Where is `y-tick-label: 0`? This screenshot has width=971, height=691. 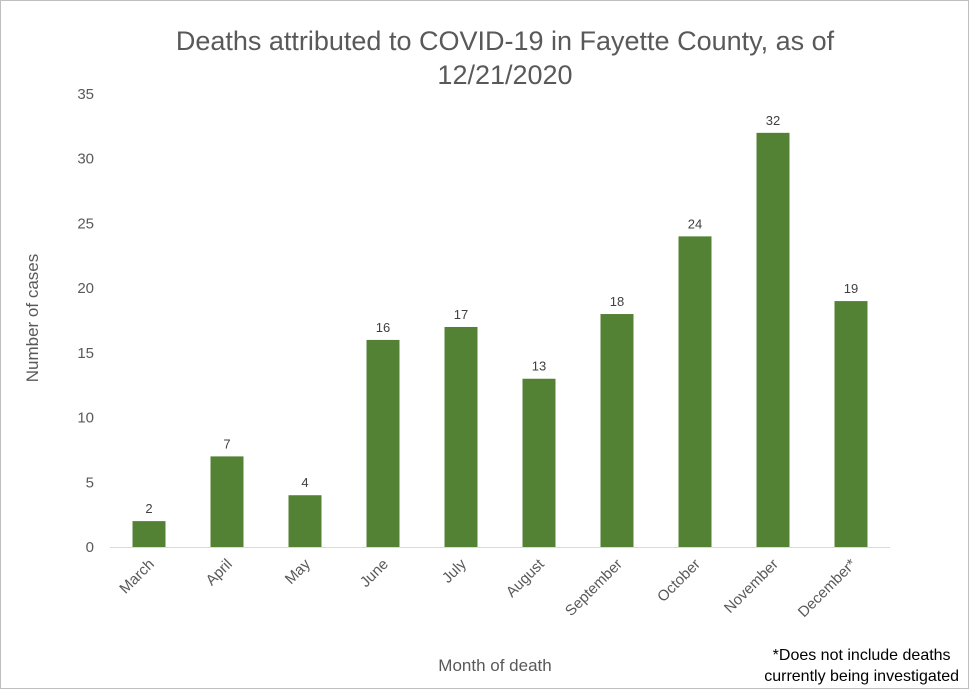
y-tick-label: 0 is located at coordinates (90, 547).